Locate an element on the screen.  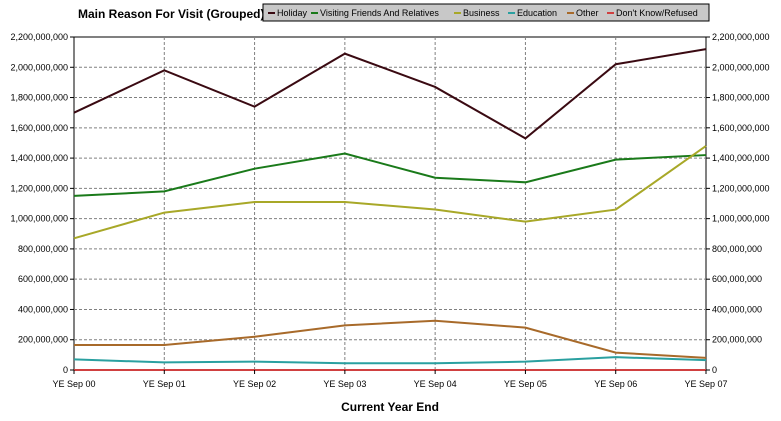
legend-item-don-t-know-refused: Don't Know/Refused is located at coordinates (652, 13).